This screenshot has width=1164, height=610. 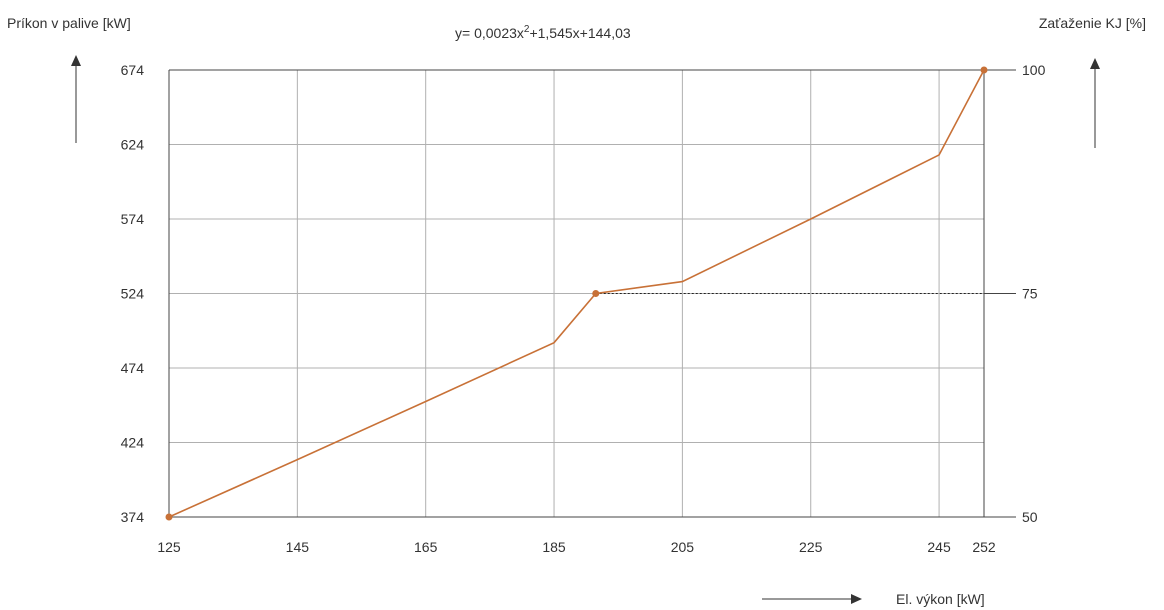 What do you see at coordinates (133, 443) in the screenshot?
I see `y-tick-label: 424` at bounding box center [133, 443].